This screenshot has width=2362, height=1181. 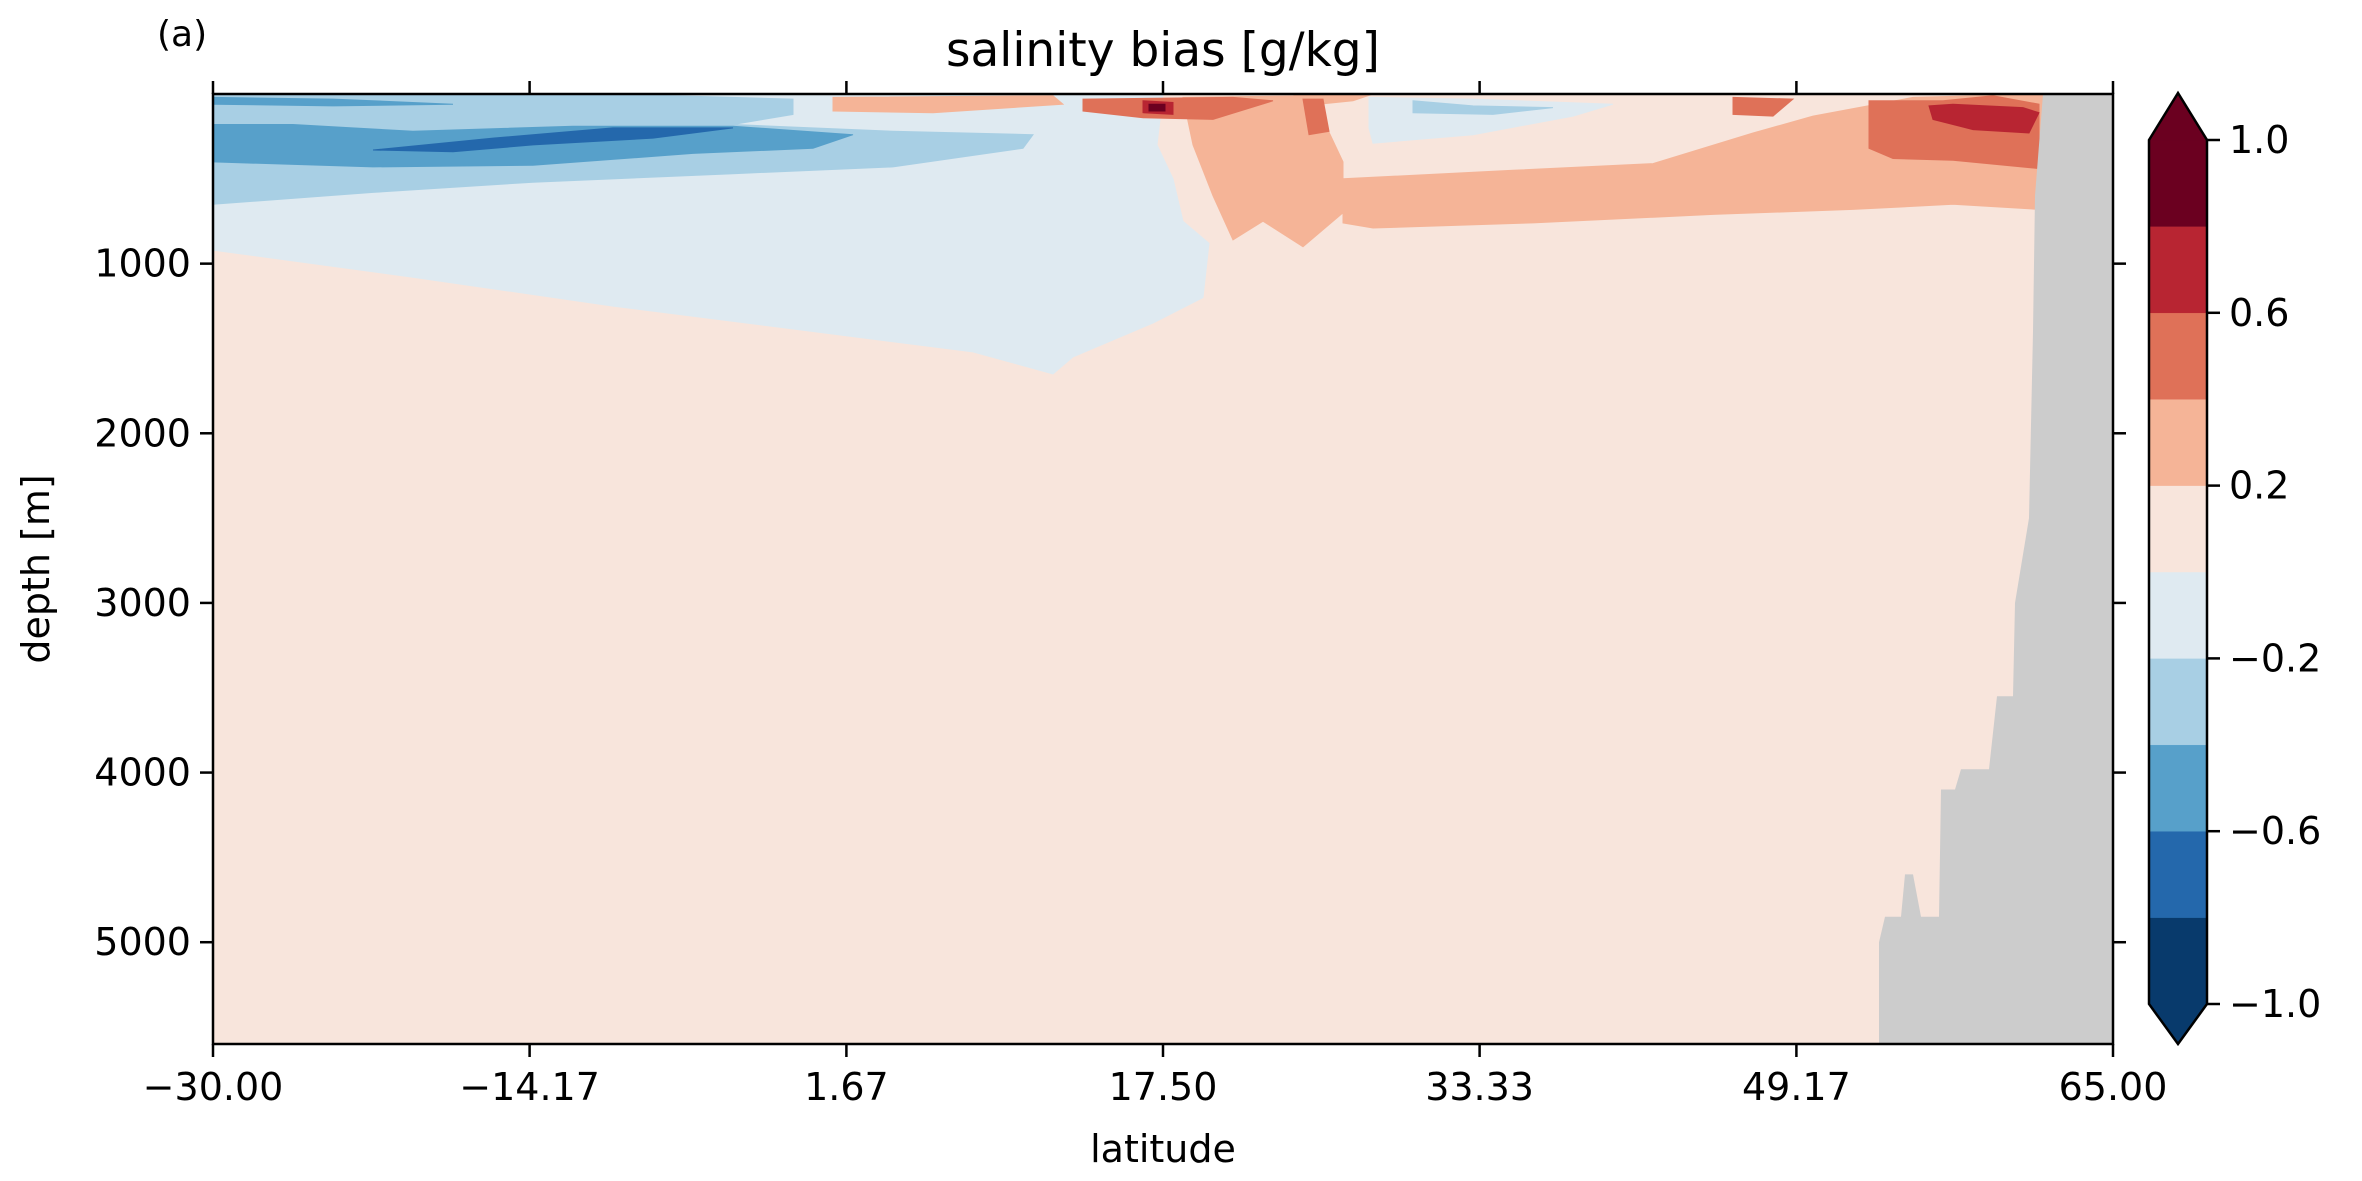 I want to click on x-tick-label: 1.67, so click(x=846, y=1087).